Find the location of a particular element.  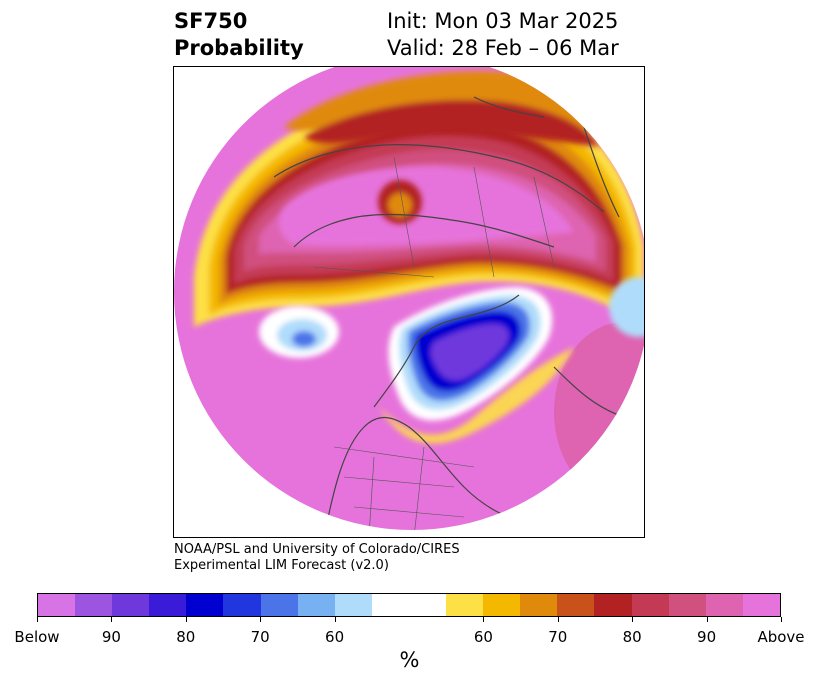

colorbar is located at coordinates (409, 605).